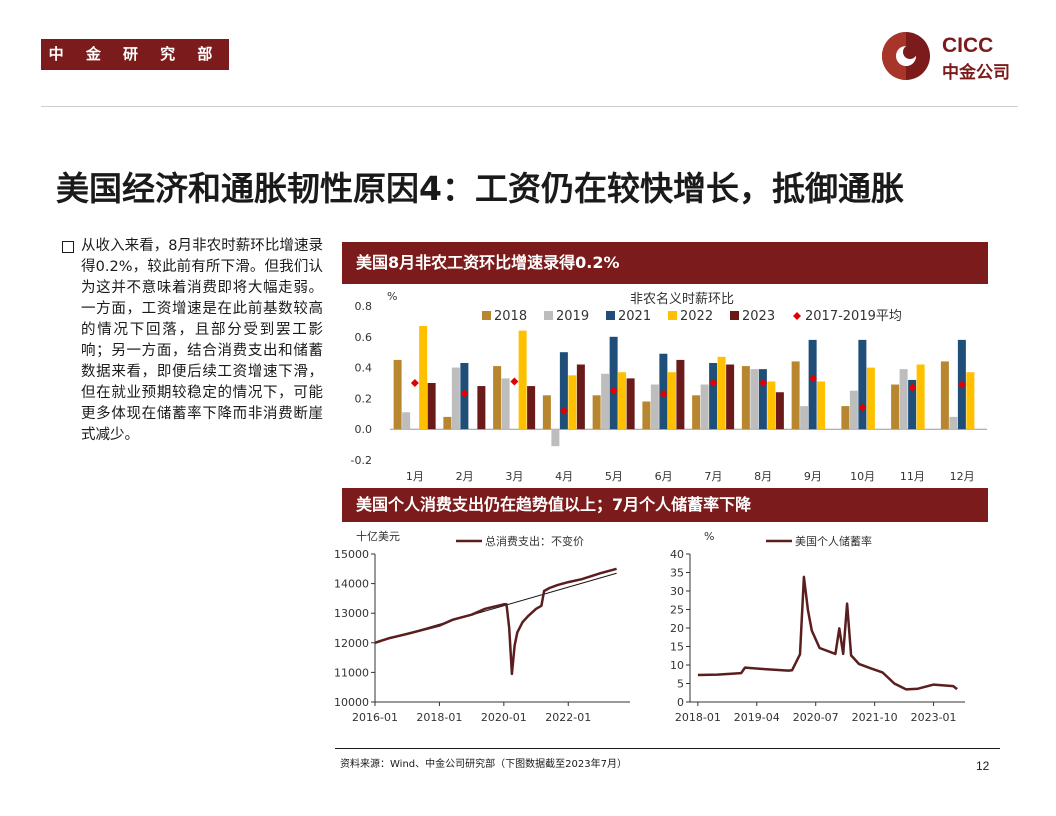 This screenshot has height=816, width=1056. Describe the element at coordinates (833, 541) in the screenshot. I see `legend-label: 美国个人储蓄率` at that location.